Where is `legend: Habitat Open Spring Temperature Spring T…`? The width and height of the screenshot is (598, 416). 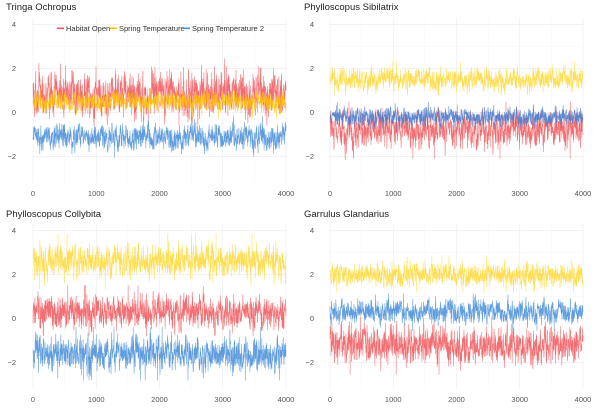 legend: Habitat Open Spring Temperature Spring T… is located at coordinates (160, 28).